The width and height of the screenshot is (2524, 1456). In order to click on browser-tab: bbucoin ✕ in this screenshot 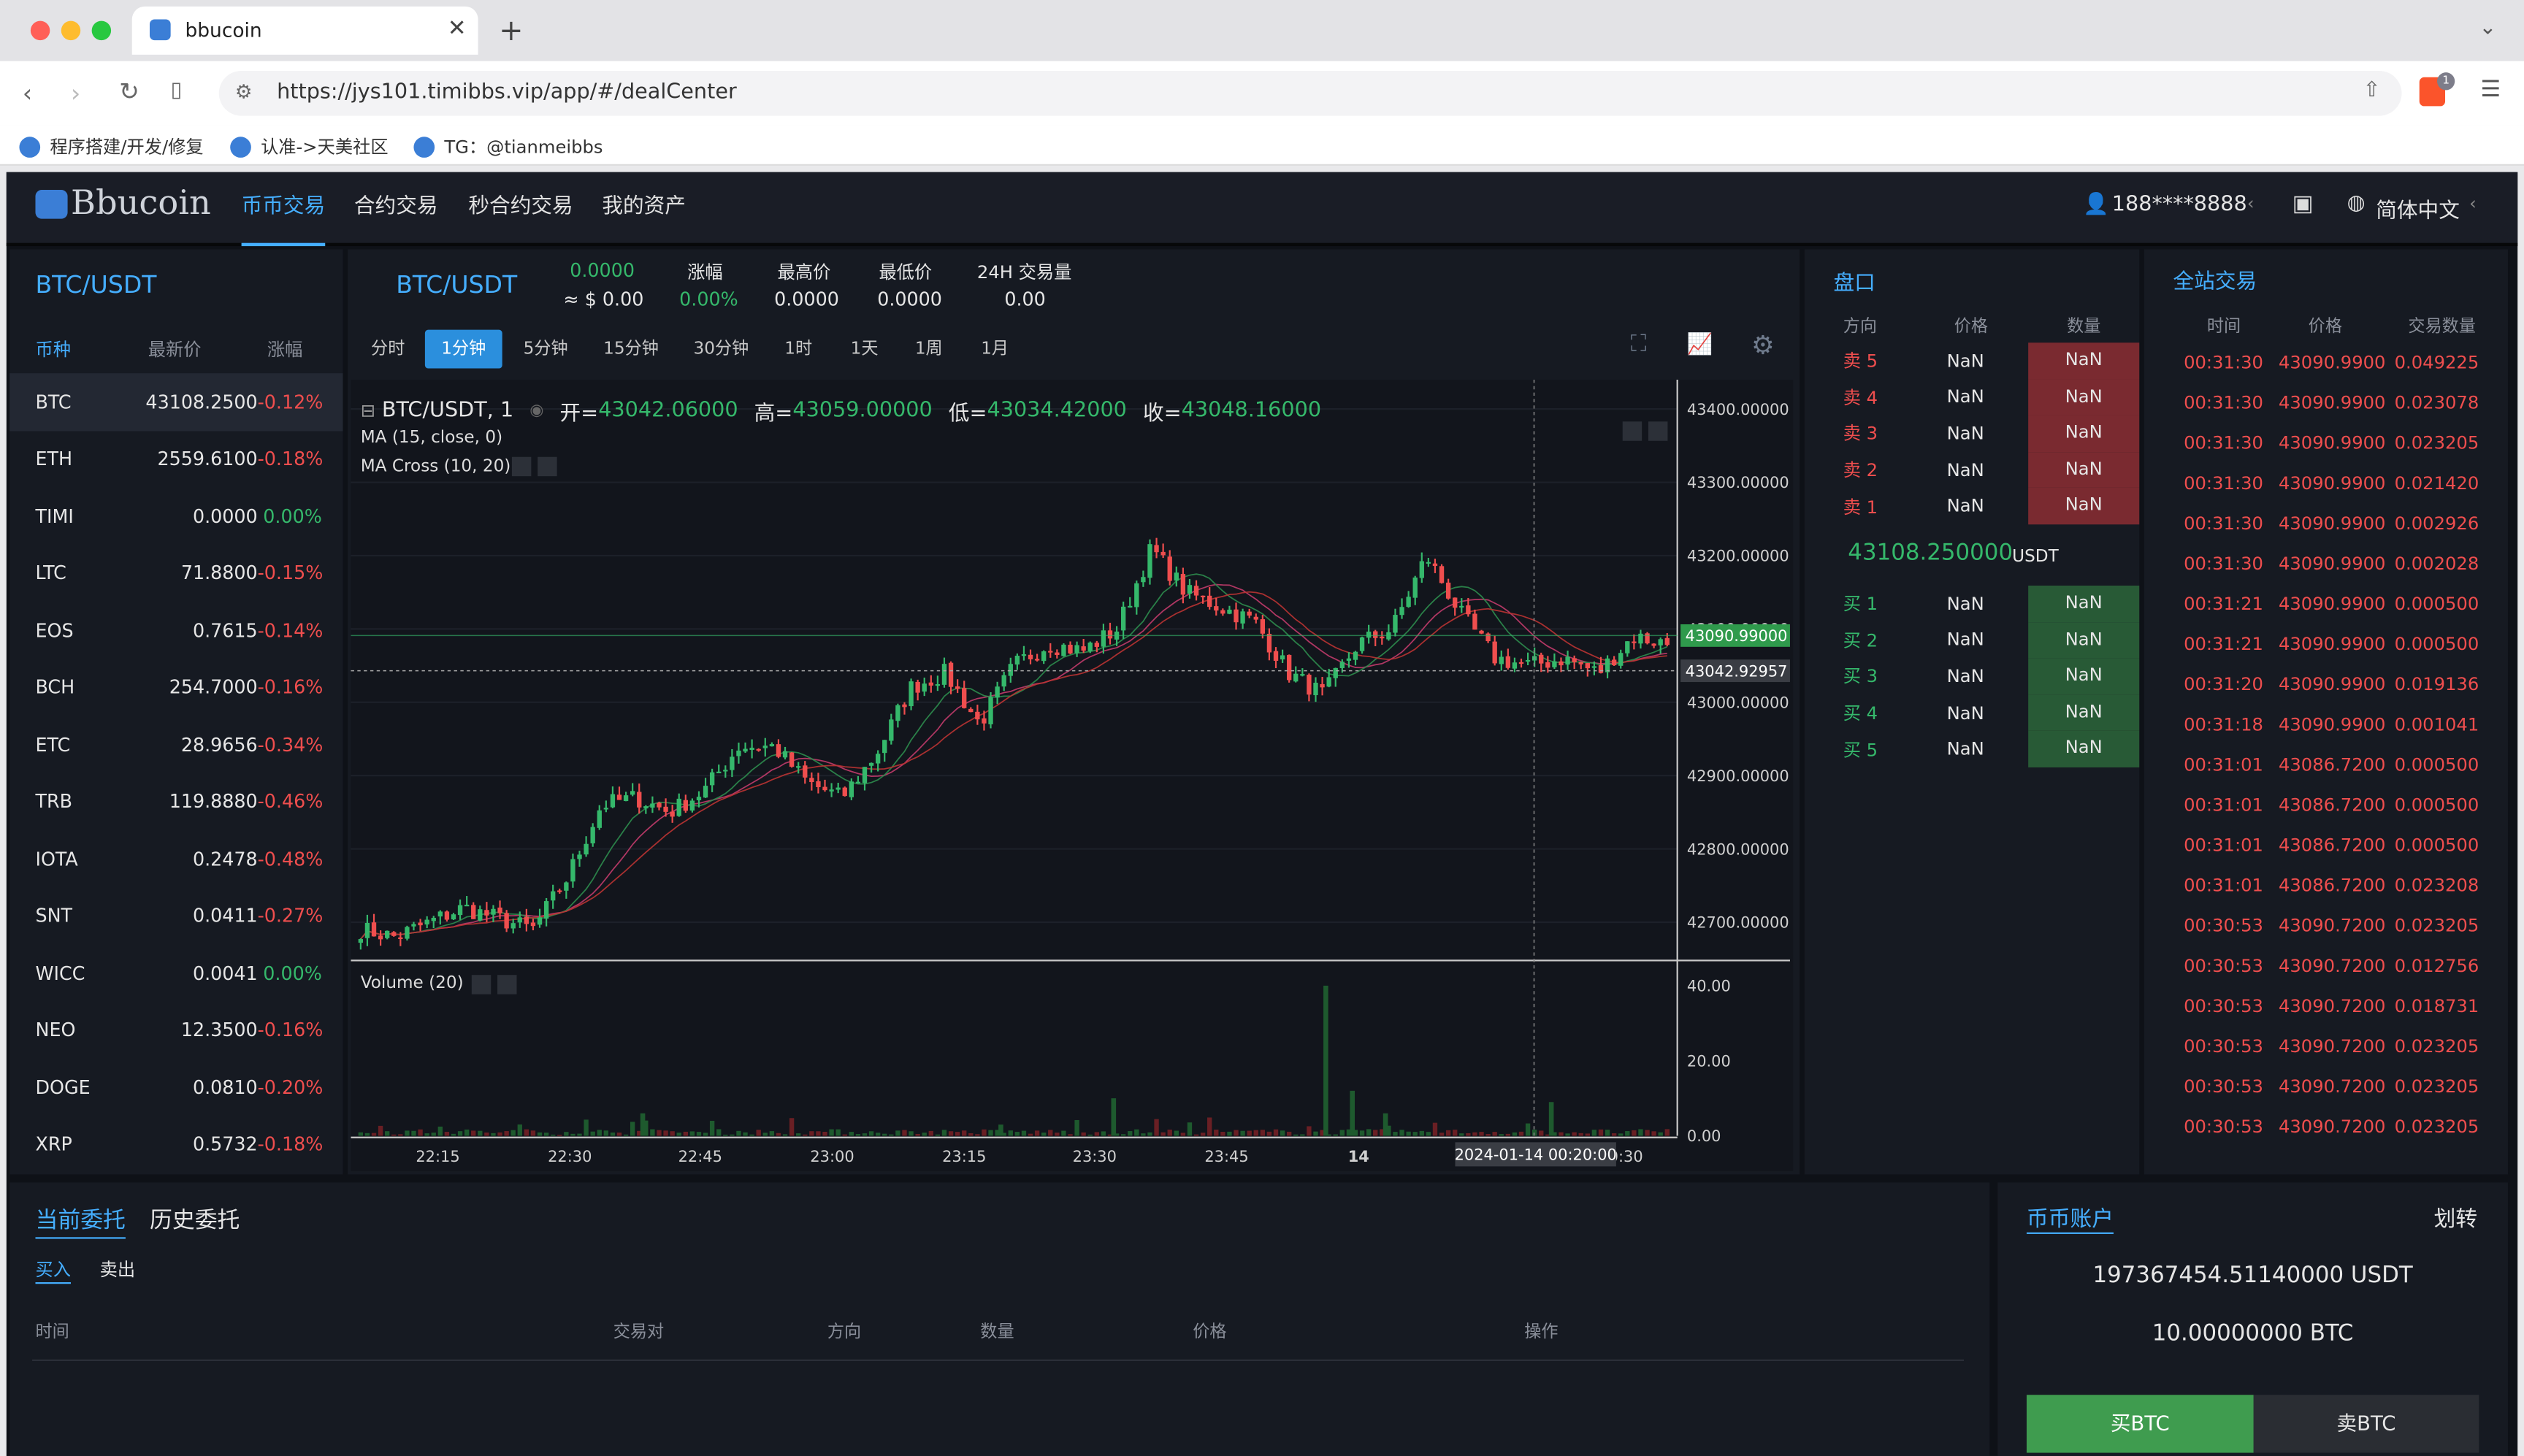, I will do `click(304, 31)`.